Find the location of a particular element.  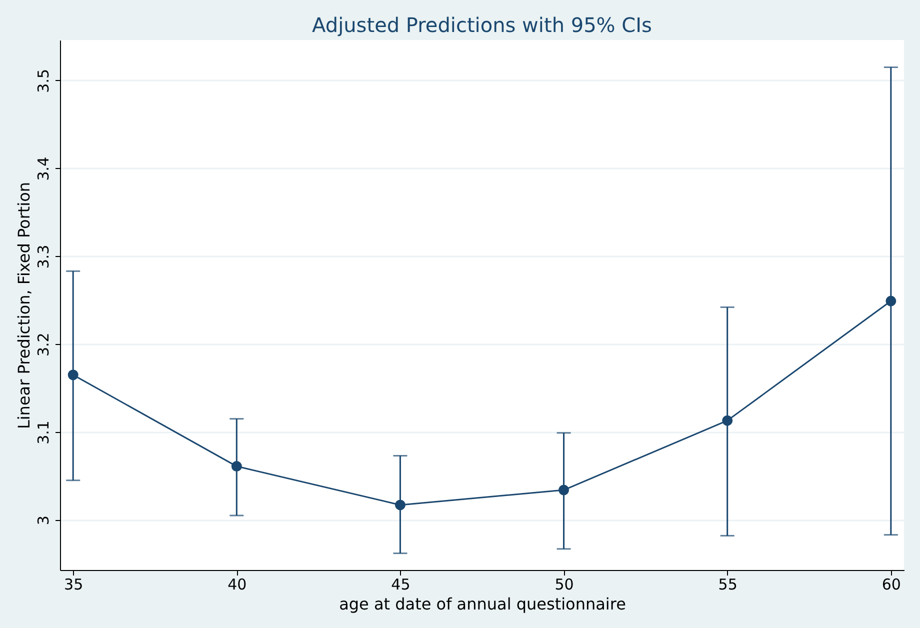

x-tick-label: 40 is located at coordinates (237, 585).